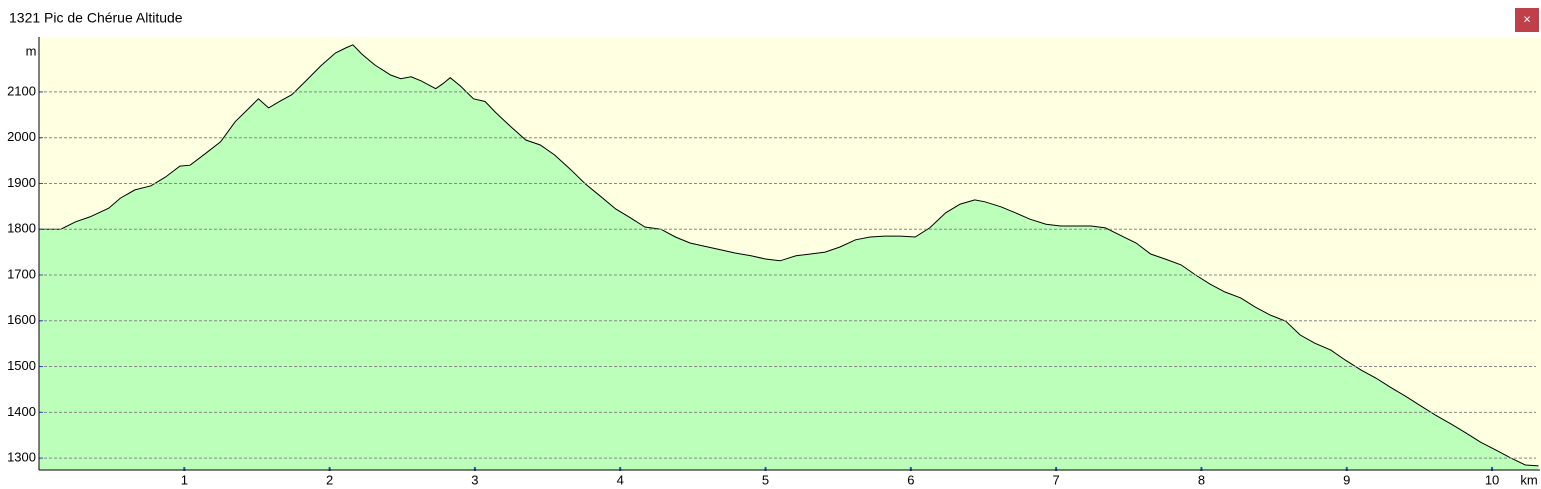 The image size is (1541, 489). What do you see at coordinates (770, 18) in the screenshot?
I see `title-bar` at bounding box center [770, 18].